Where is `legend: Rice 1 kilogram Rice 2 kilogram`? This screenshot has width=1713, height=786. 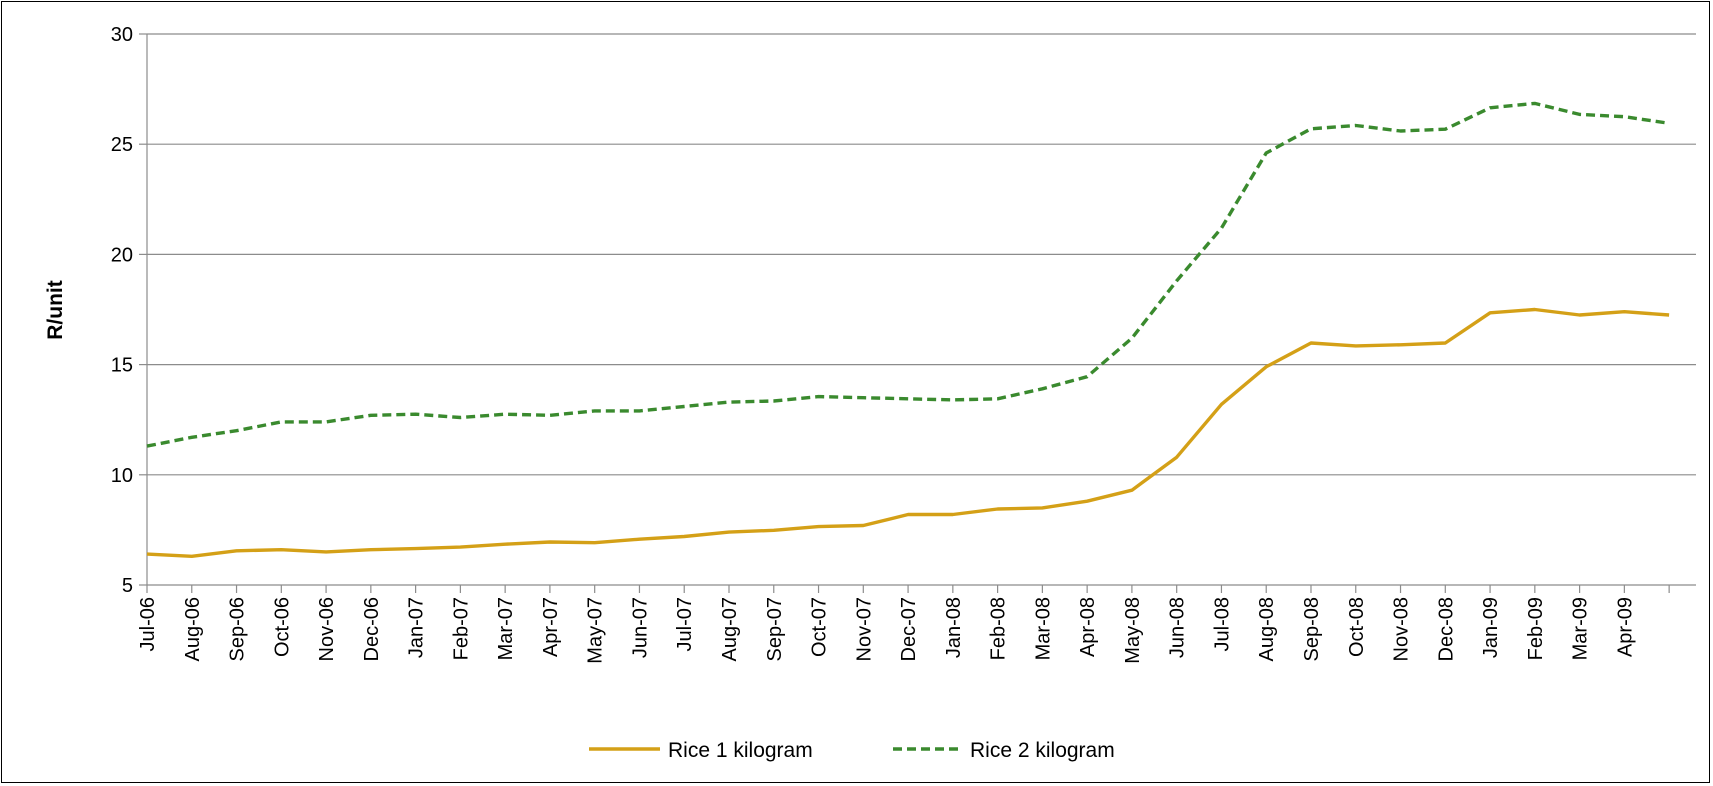
legend: Rice 1 kilogram Rice 2 kilogram is located at coordinates (852, 750).